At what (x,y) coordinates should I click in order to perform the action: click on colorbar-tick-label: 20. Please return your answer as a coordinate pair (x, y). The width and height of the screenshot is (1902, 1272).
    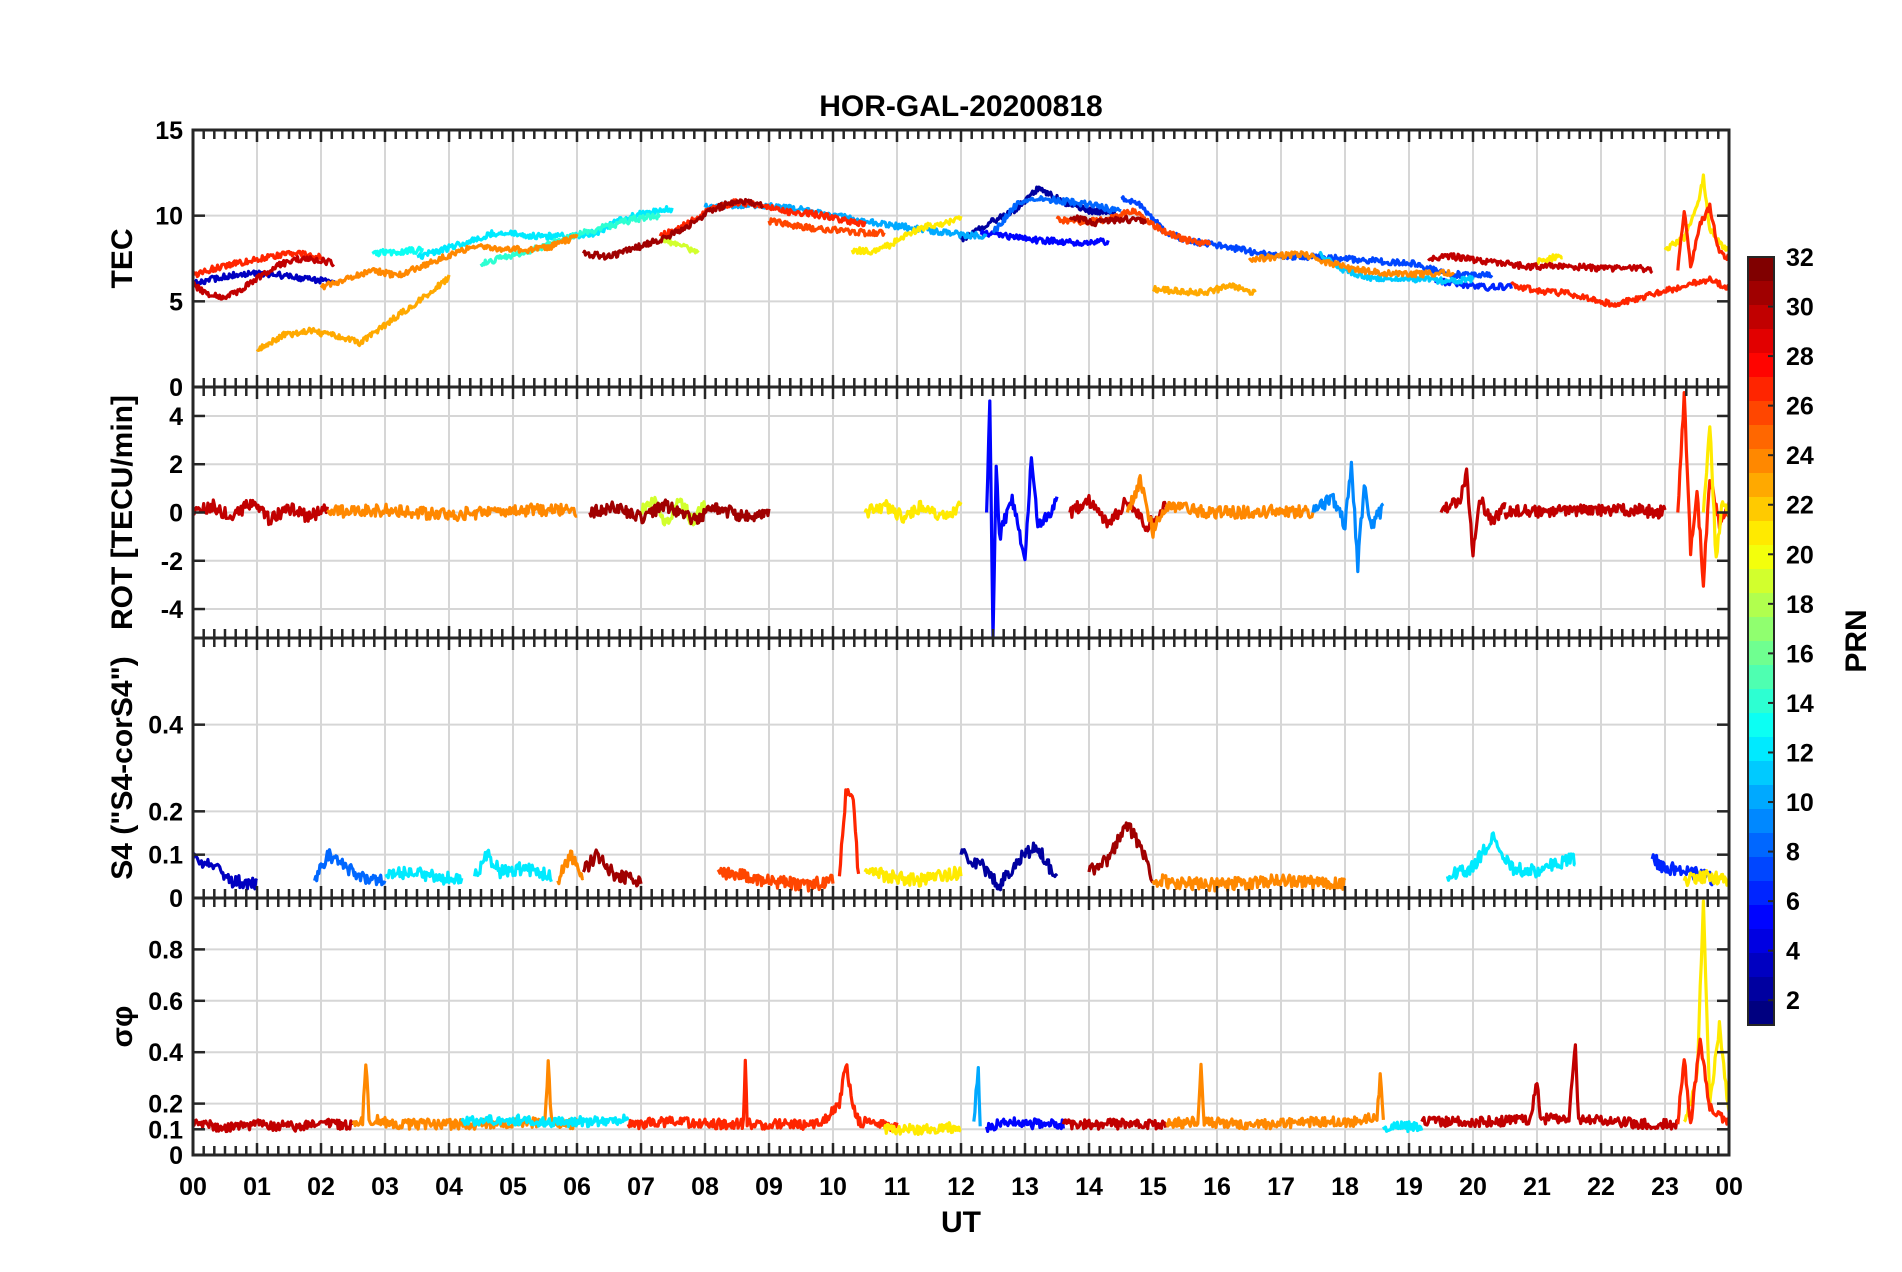
    Looking at the image, I should click on (1800, 555).